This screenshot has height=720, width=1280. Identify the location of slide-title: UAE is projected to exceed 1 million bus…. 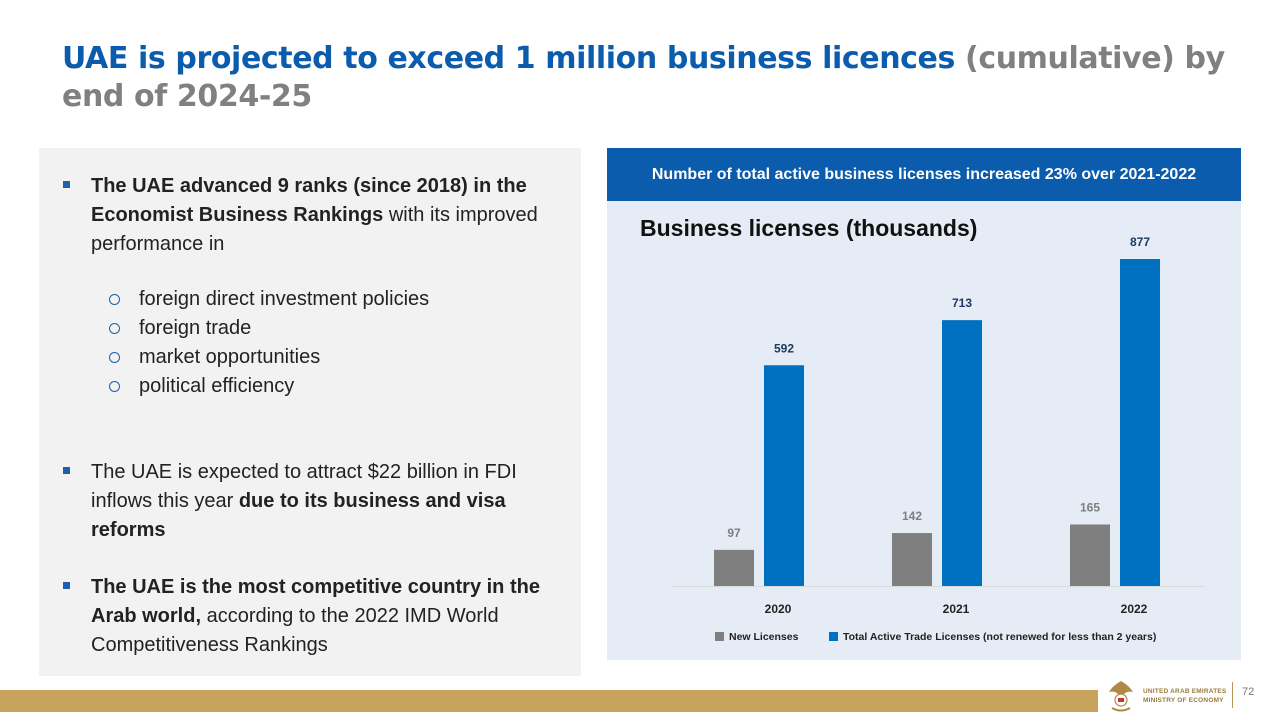
(652, 78).